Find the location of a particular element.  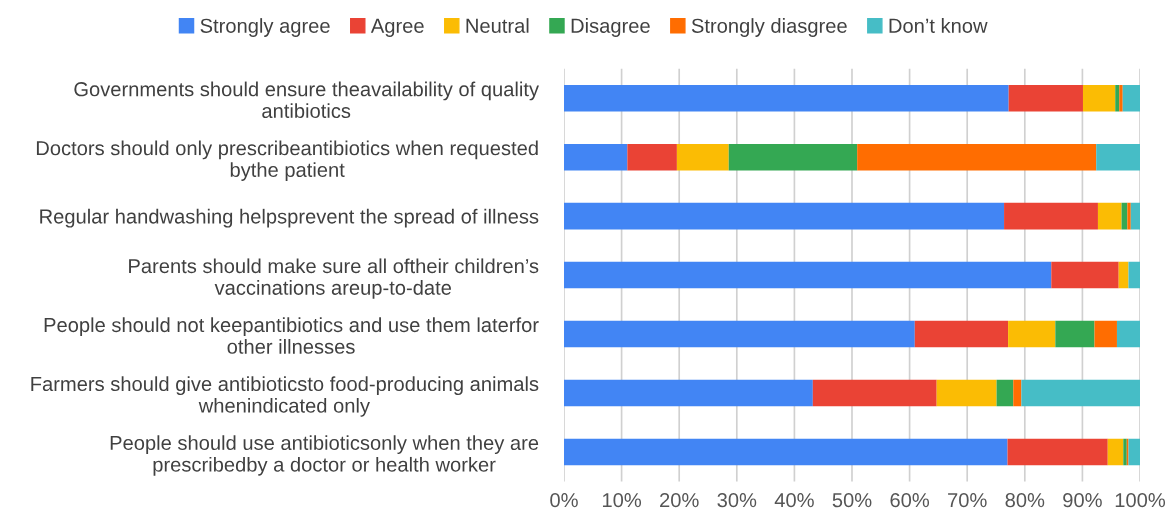

y-tick-label: Doctors should only prescribeantibiotics when requested bythe patient is located at coordinates (287, 160).